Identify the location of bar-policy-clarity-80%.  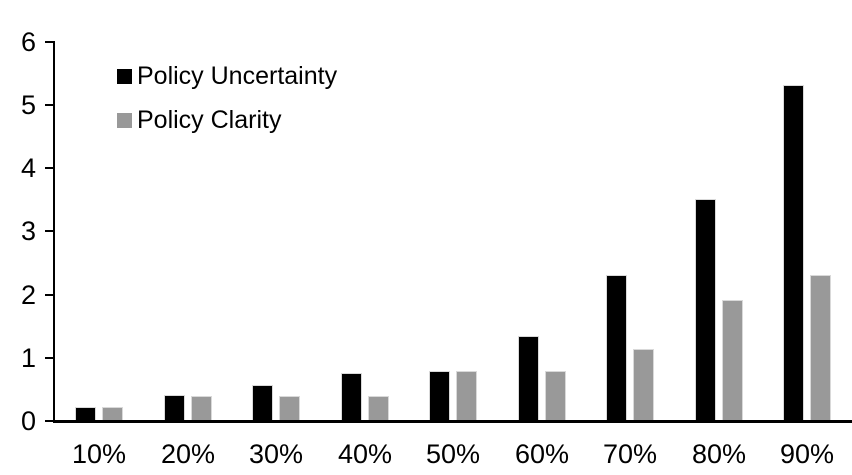
(732, 360).